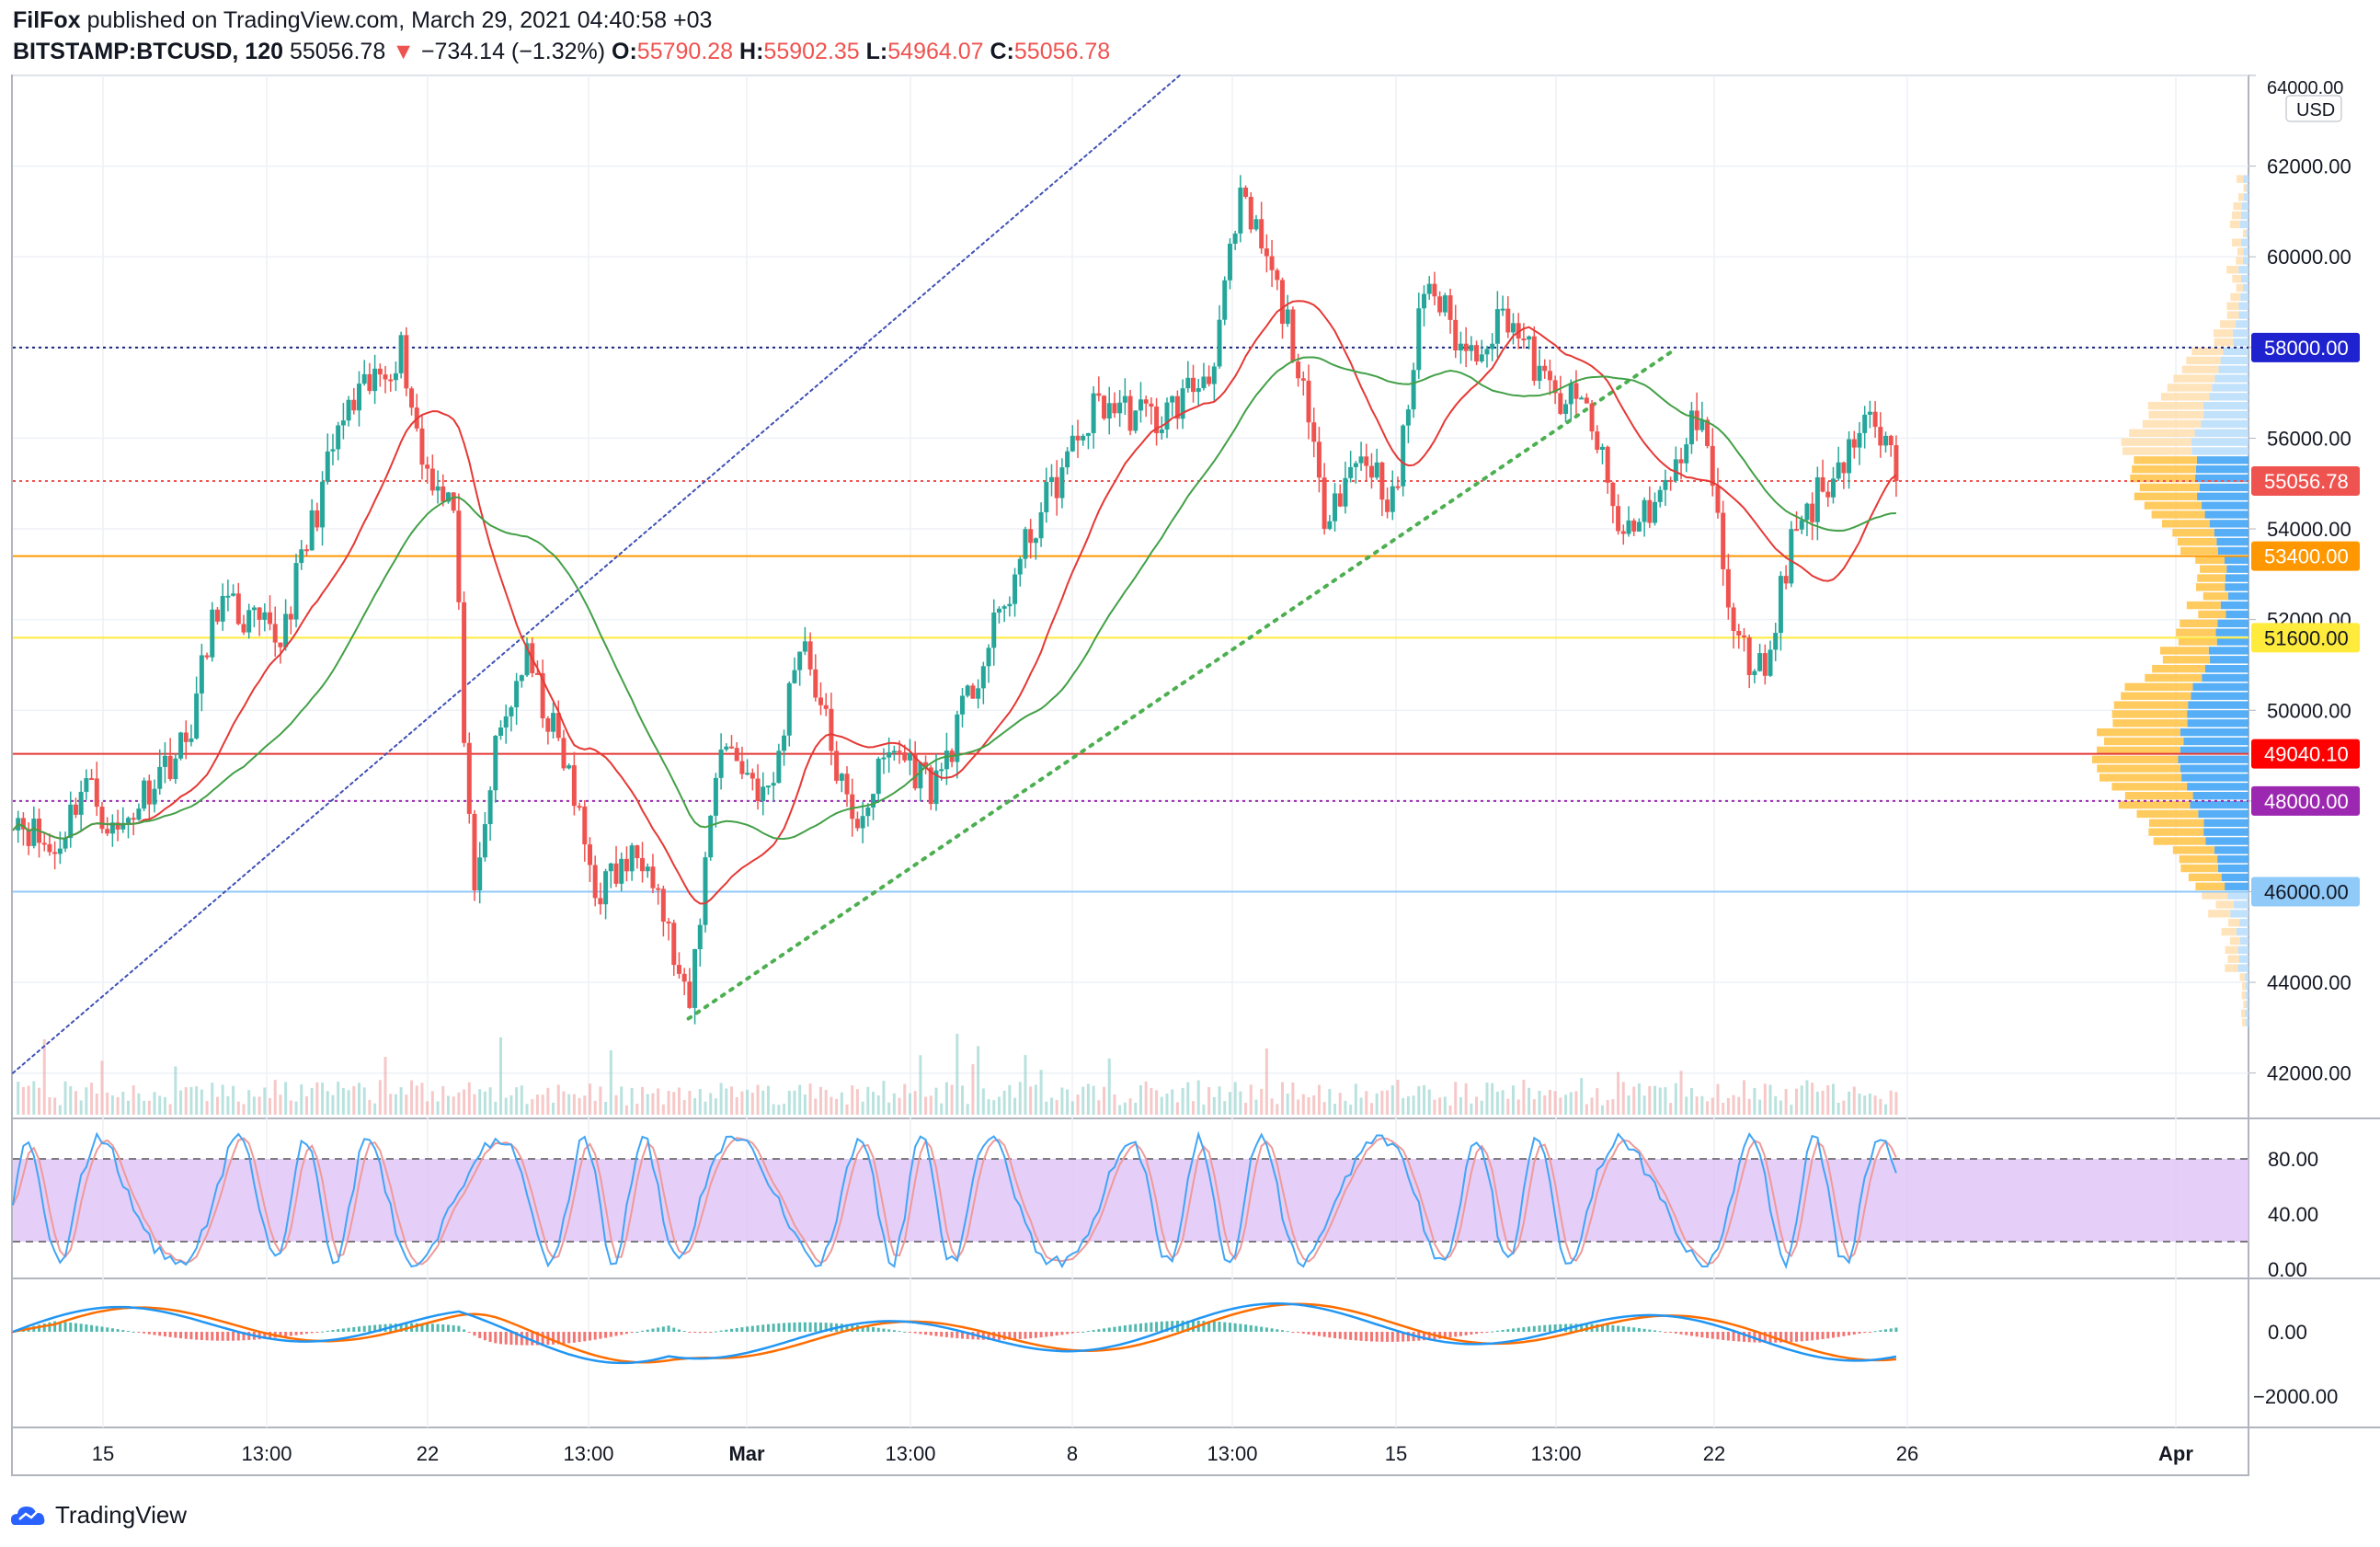  What do you see at coordinates (876, 51) in the screenshot?
I see `low-label: L:` at bounding box center [876, 51].